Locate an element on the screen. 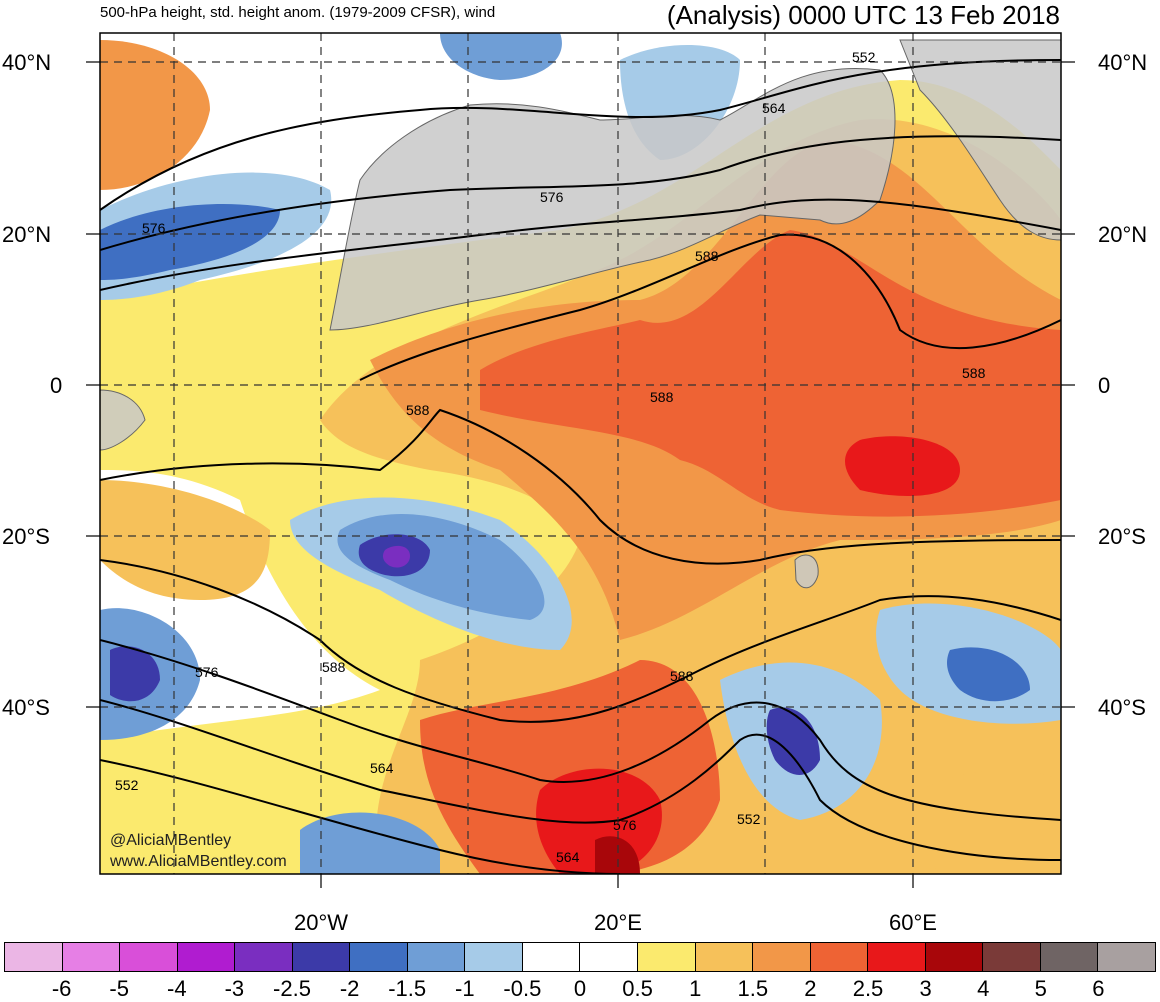  colorbar-label: 3 is located at coordinates (925, 988).